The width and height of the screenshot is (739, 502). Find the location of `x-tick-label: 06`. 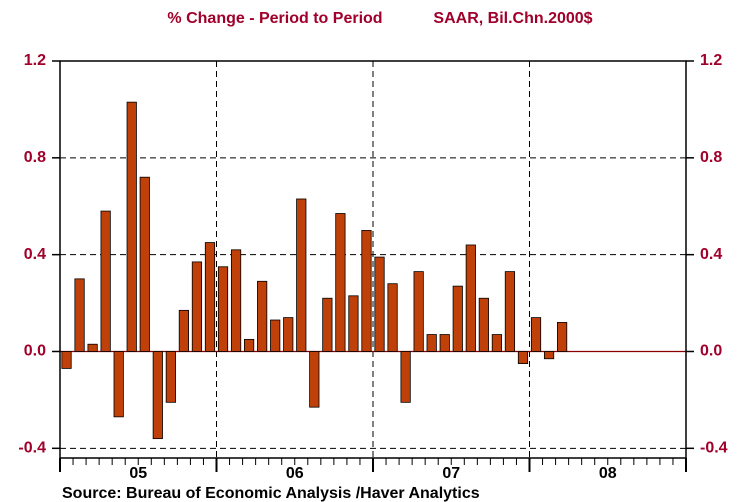

x-tick-label: 06 is located at coordinates (295, 473).